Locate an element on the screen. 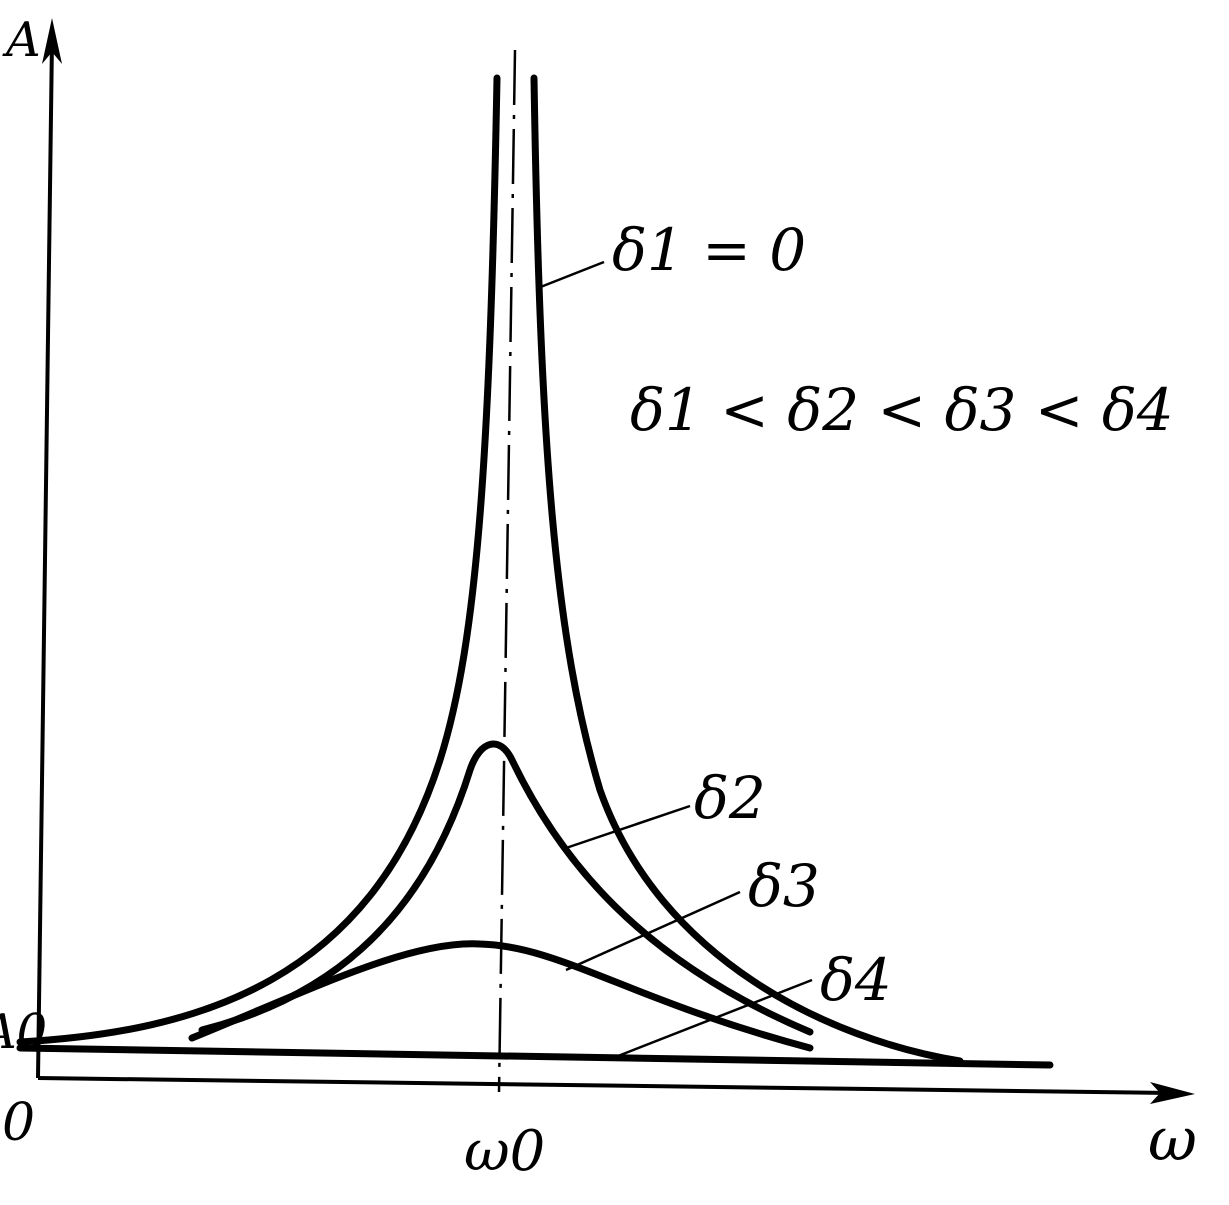  y-tick-label: A0 is located at coordinates (23, 1032).